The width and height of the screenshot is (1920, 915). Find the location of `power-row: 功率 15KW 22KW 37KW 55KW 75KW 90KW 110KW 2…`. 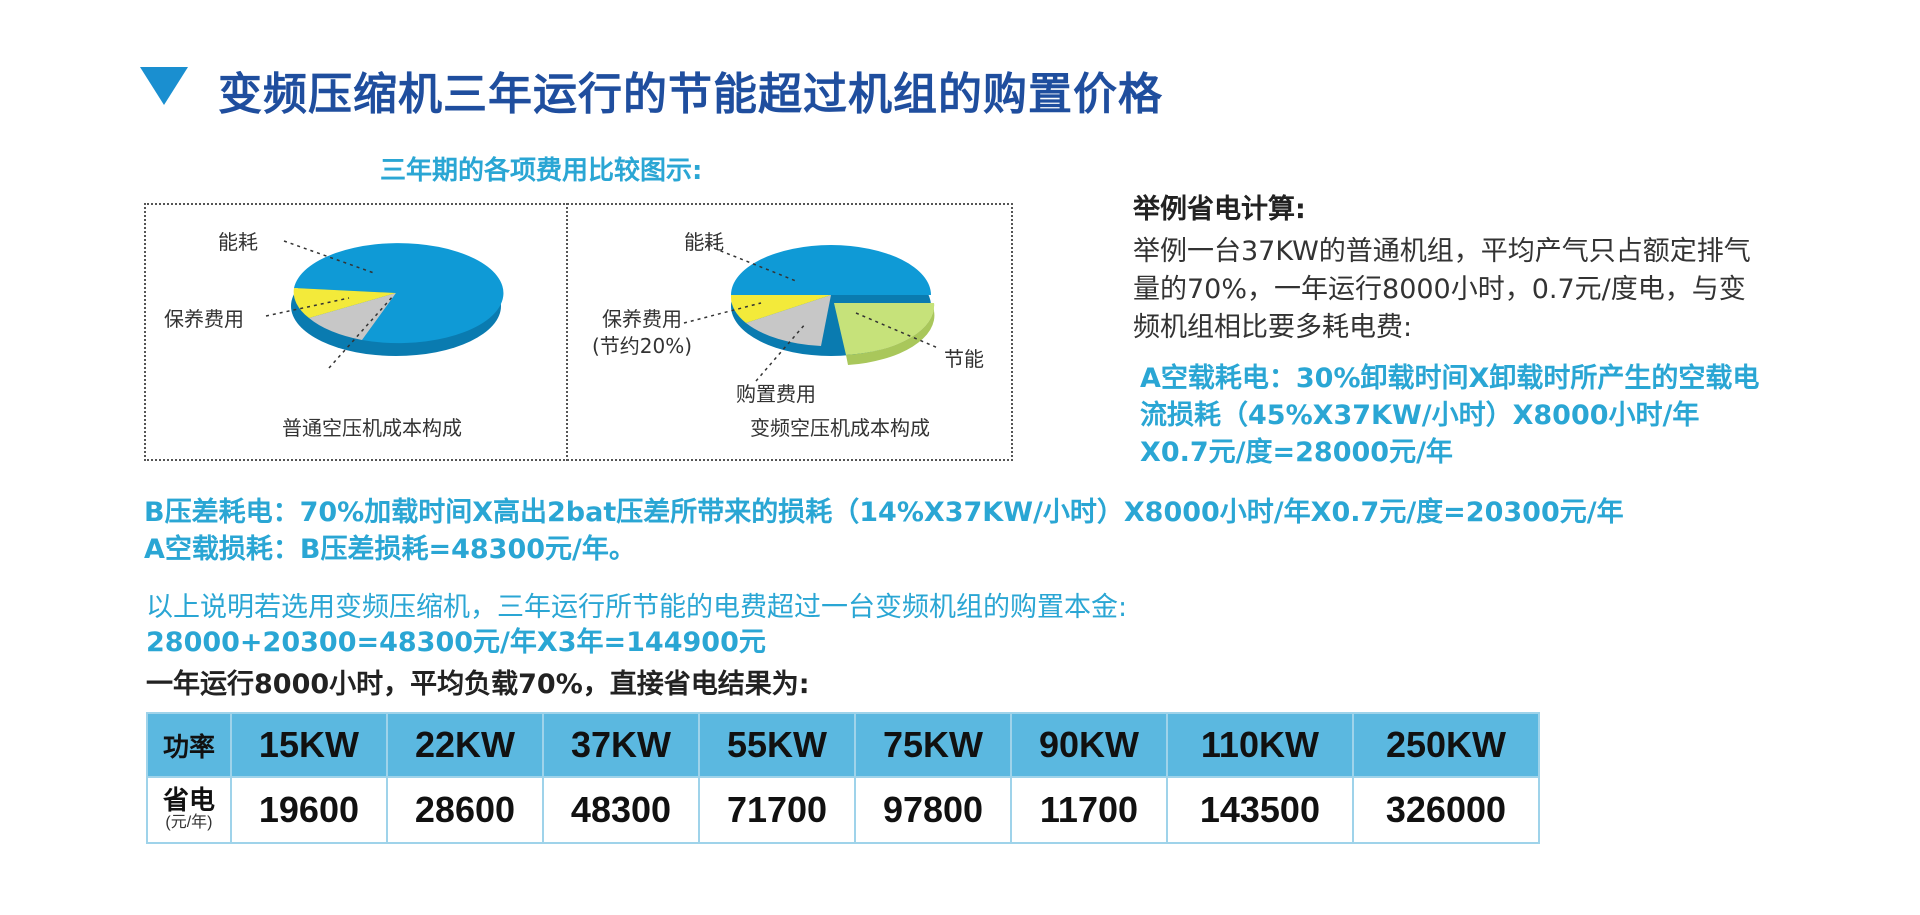

power-row: 功率 15KW 22KW 37KW 55KW 75KW 90KW 110KW 2… is located at coordinates (843, 745).